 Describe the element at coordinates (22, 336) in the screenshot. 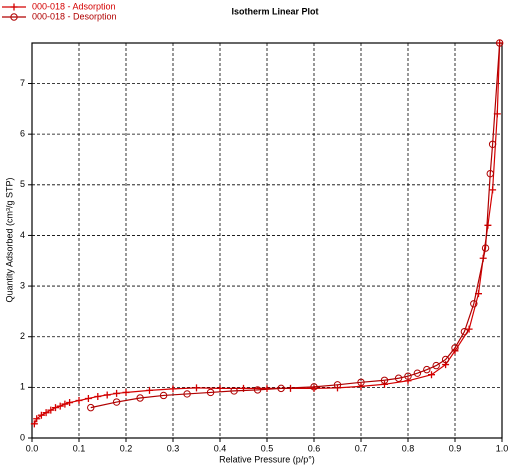

I see `y-tick-label: 2` at that location.